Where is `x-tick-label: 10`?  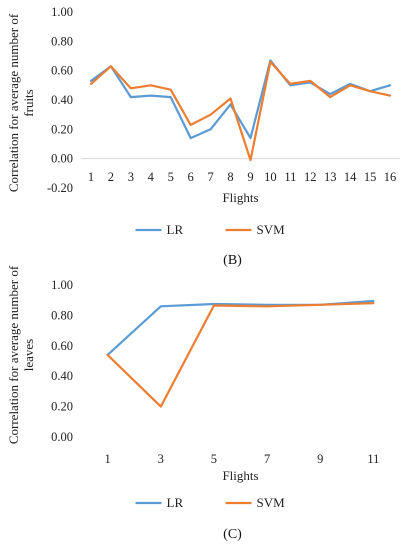
x-tick-label: 10 is located at coordinates (270, 177).